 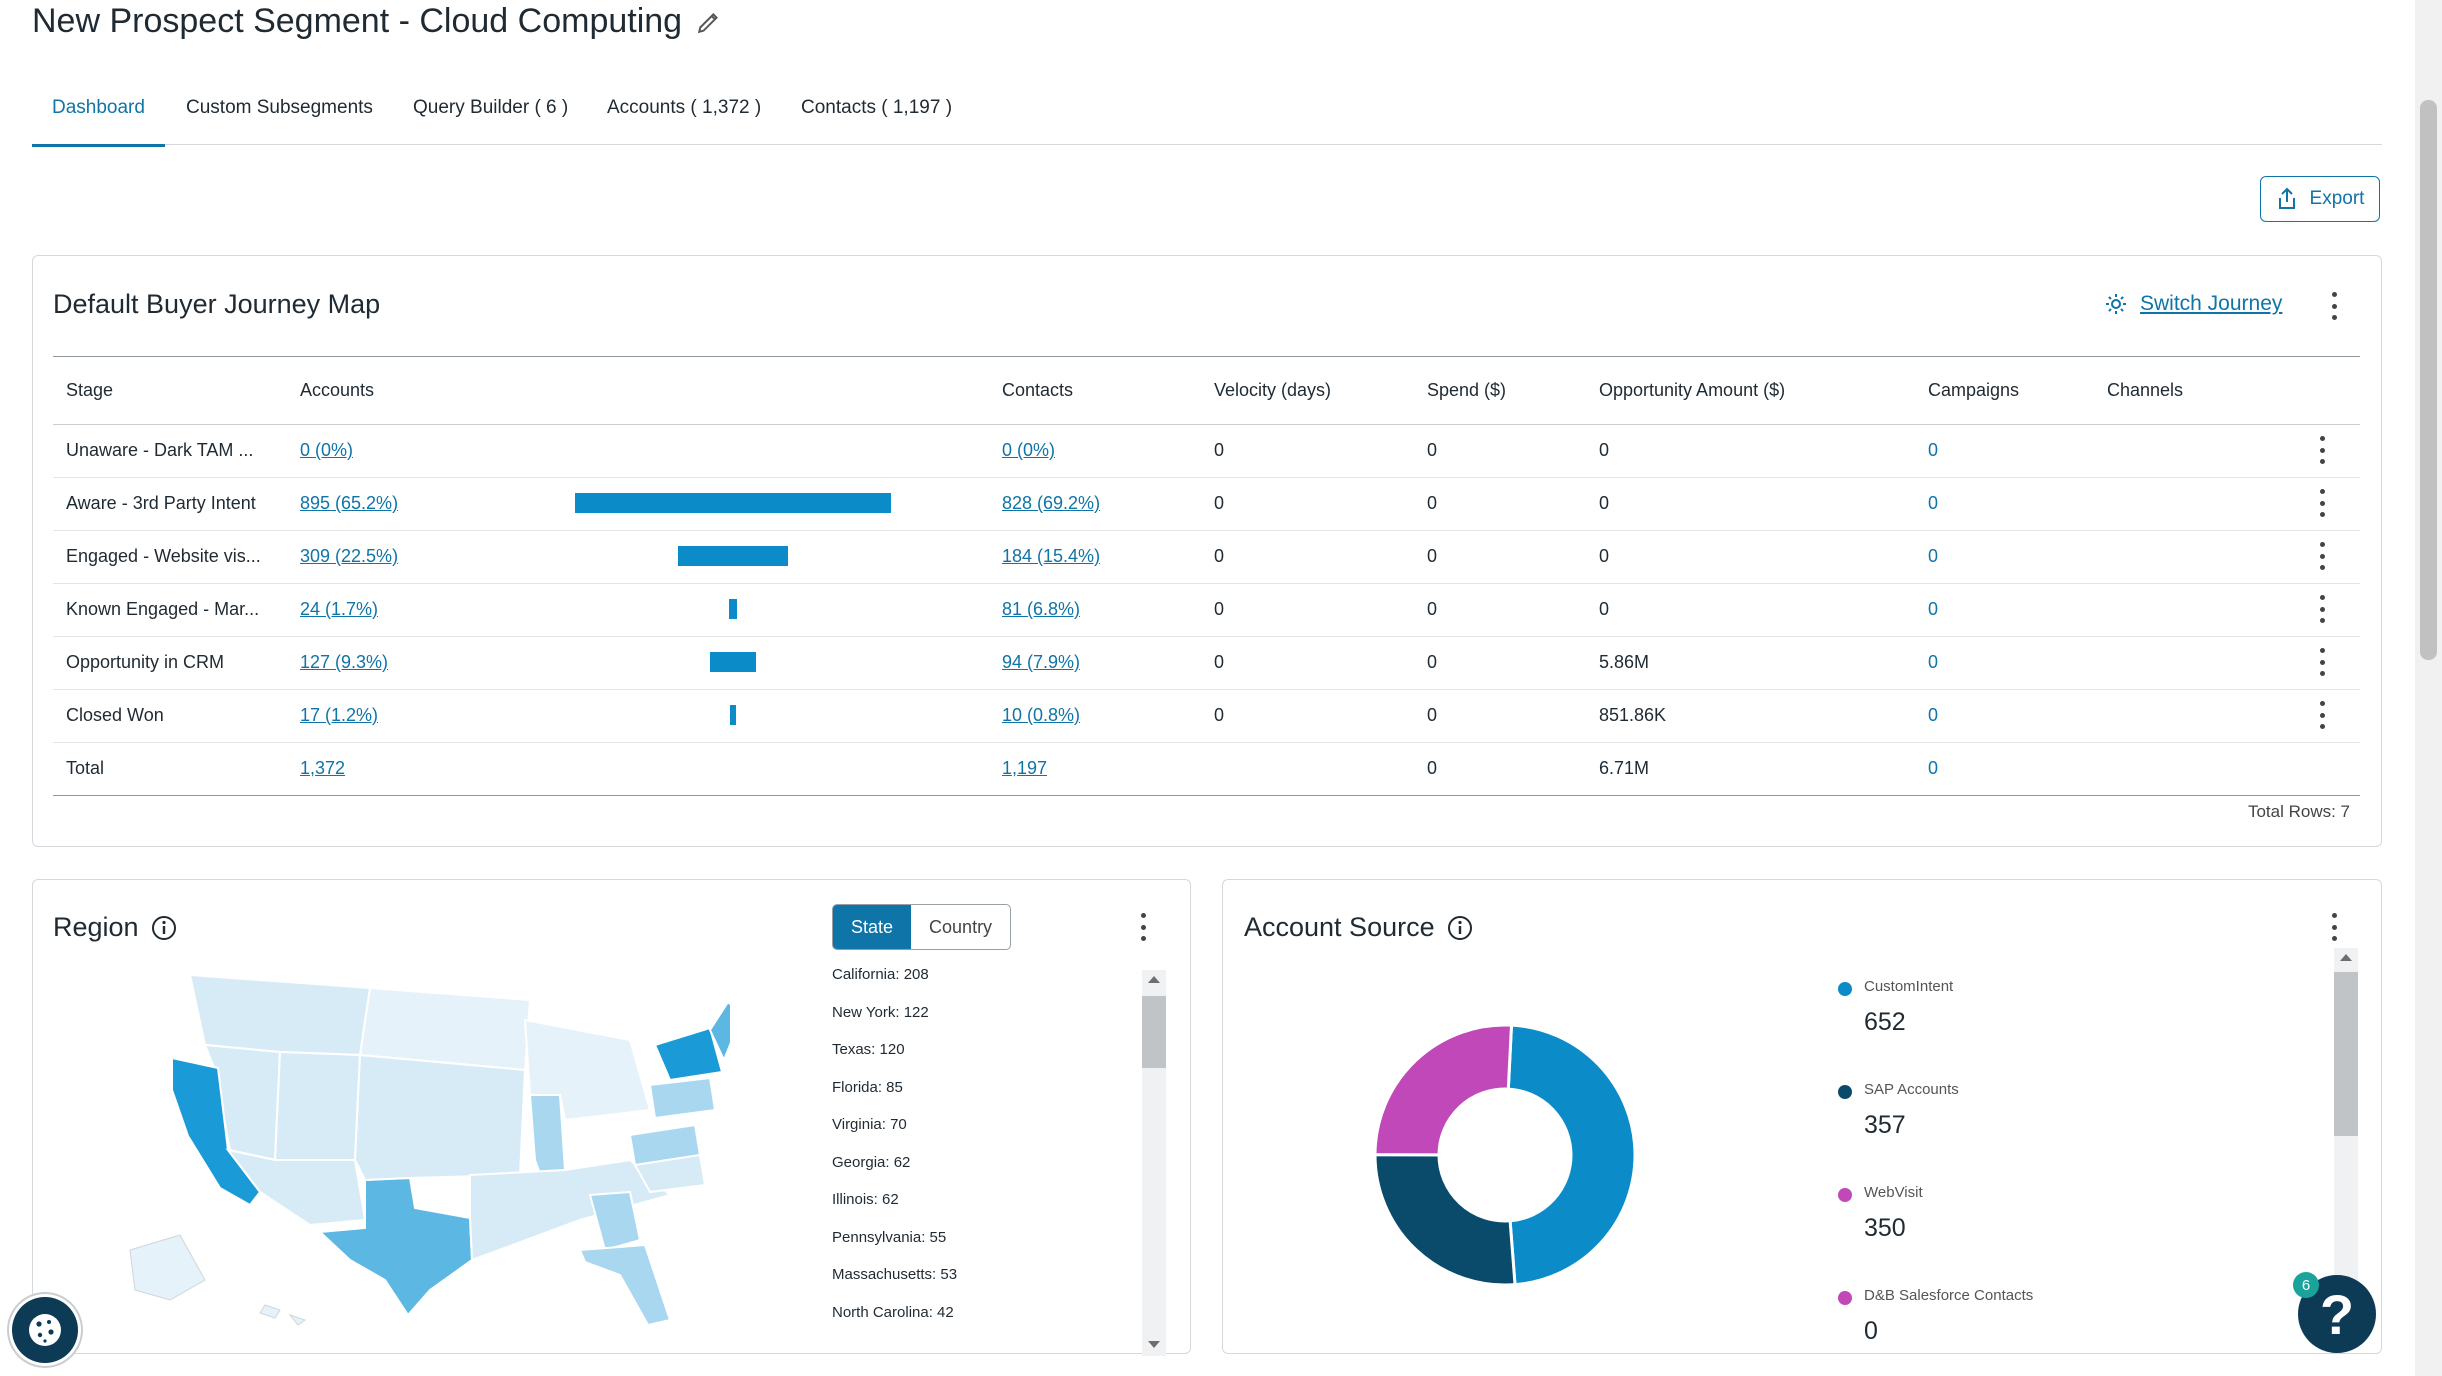 What do you see at coordinates (877, 107) in the screenshot?
I see `tab-contacts: Contacts ( 1,197 )` at bounding box center [877, 107].